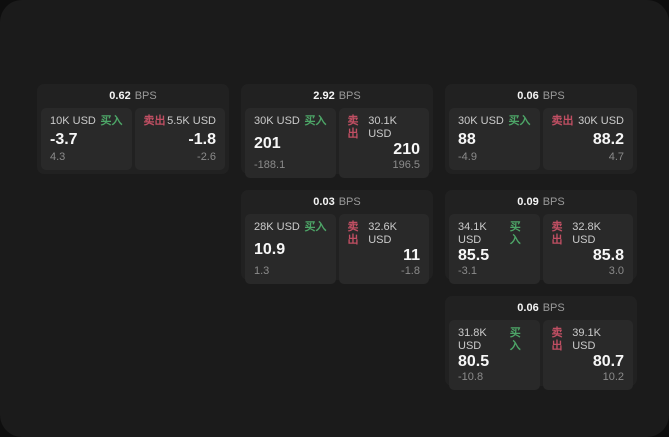 This screenshot has height=437, width=669. I want to click on quote-body: 30K USD 买入 88 -4.9 卖出 30K USD 88.2 4.7, so click(541, 141).